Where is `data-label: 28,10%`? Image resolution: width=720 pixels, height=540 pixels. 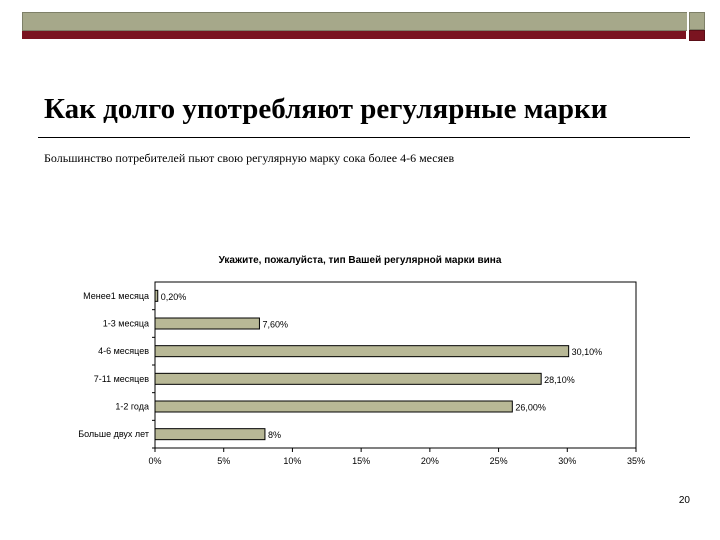
data-label: 28,10% is located at coordinates (559, 380).